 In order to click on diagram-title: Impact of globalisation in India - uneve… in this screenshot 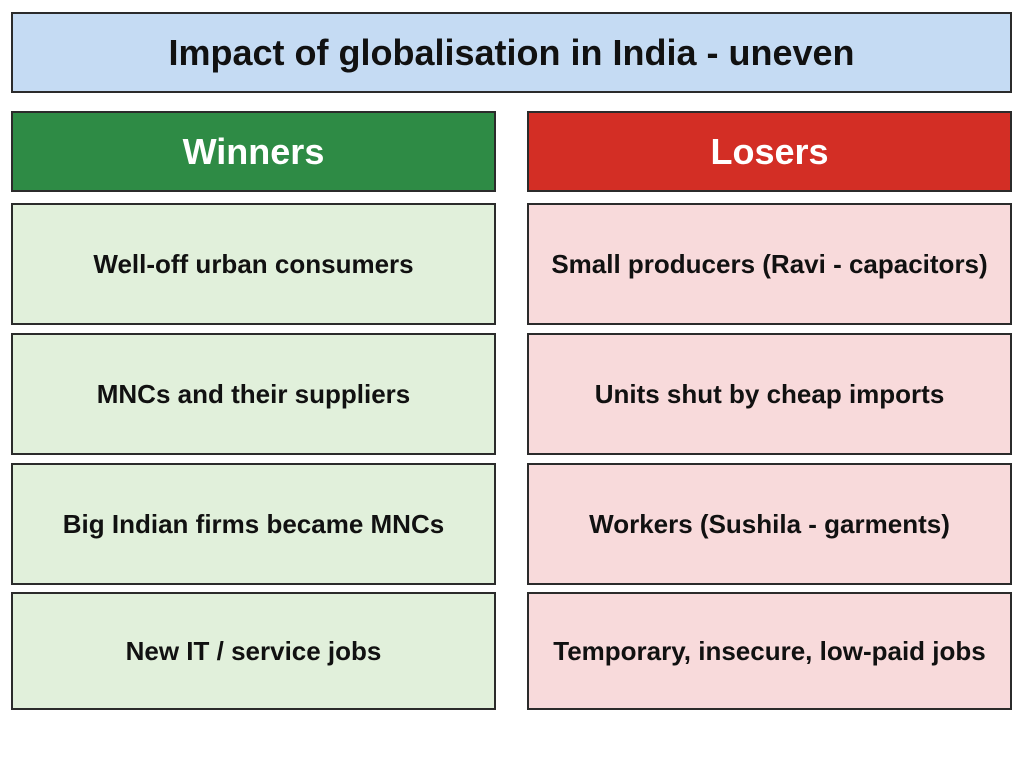, I will do `click(511, 52)`.